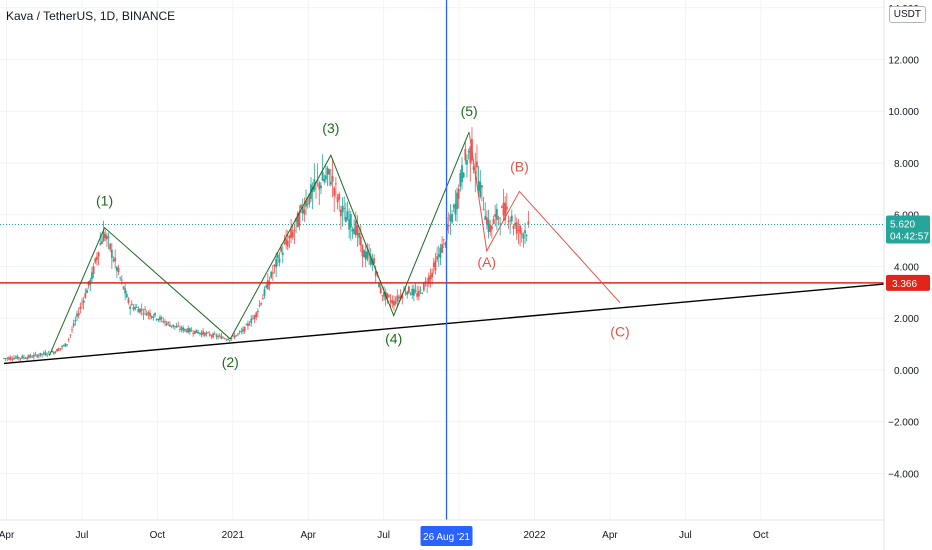  I want to click on price-tick-label: −4.000, so click(903, 474).